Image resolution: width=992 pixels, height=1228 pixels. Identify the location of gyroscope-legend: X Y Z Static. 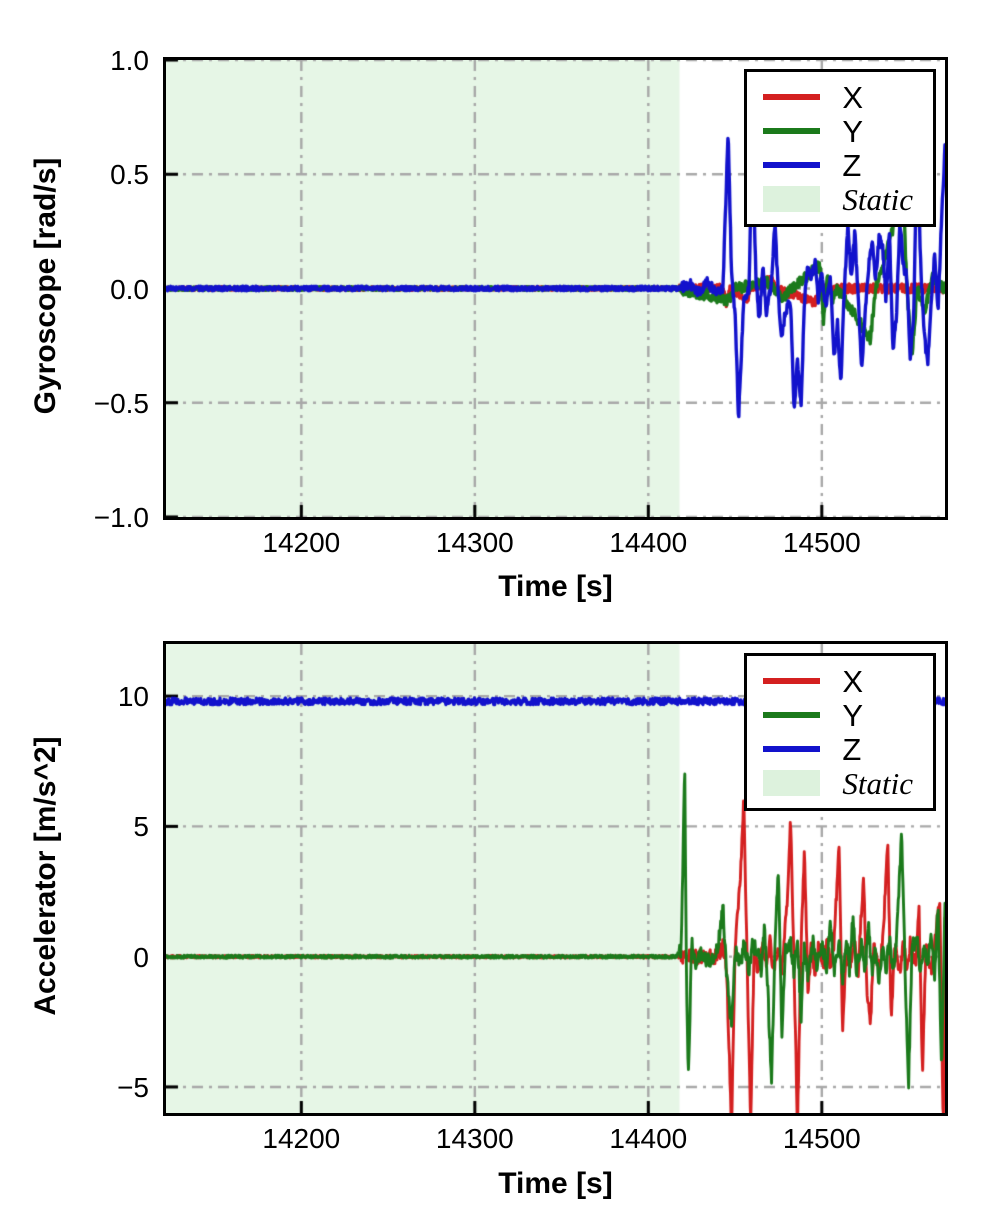
(840, 148).